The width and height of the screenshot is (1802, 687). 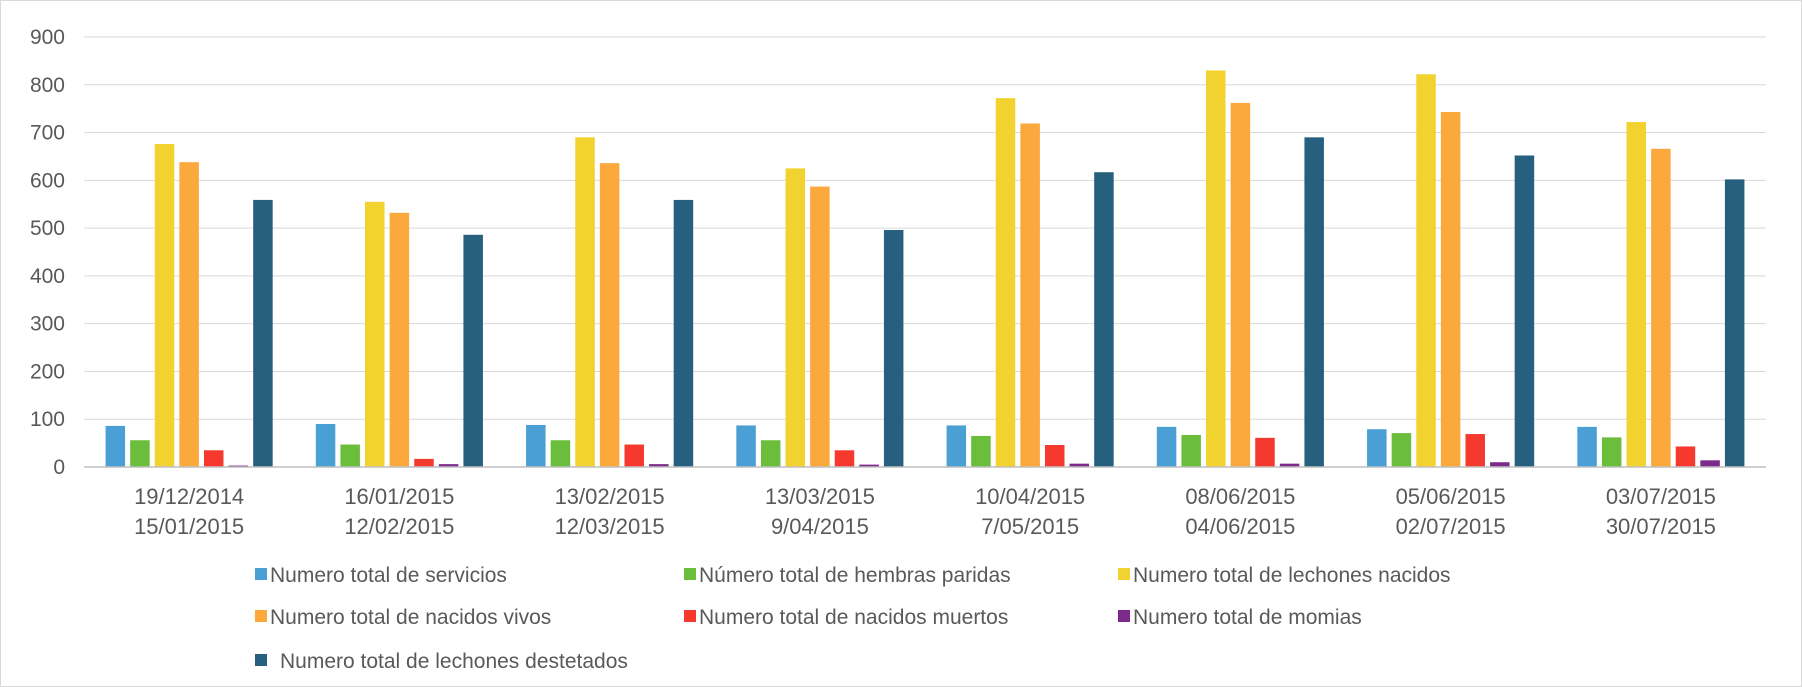 What do you see at coordinates (1661, 496) in the screenshot?
I see `x-tick-label: 03/07/2015` at bounding box center [1661, 496].